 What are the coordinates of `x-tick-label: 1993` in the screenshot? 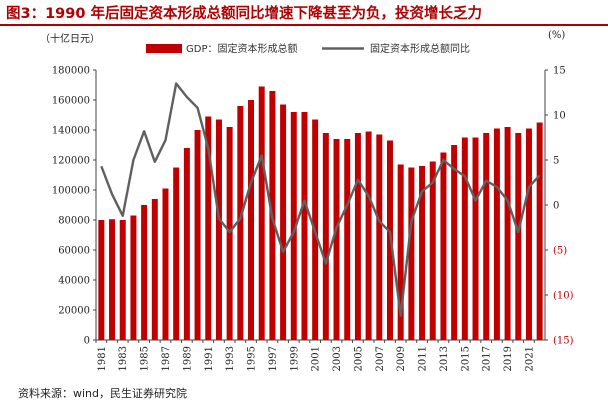 It's located at (230, 358).